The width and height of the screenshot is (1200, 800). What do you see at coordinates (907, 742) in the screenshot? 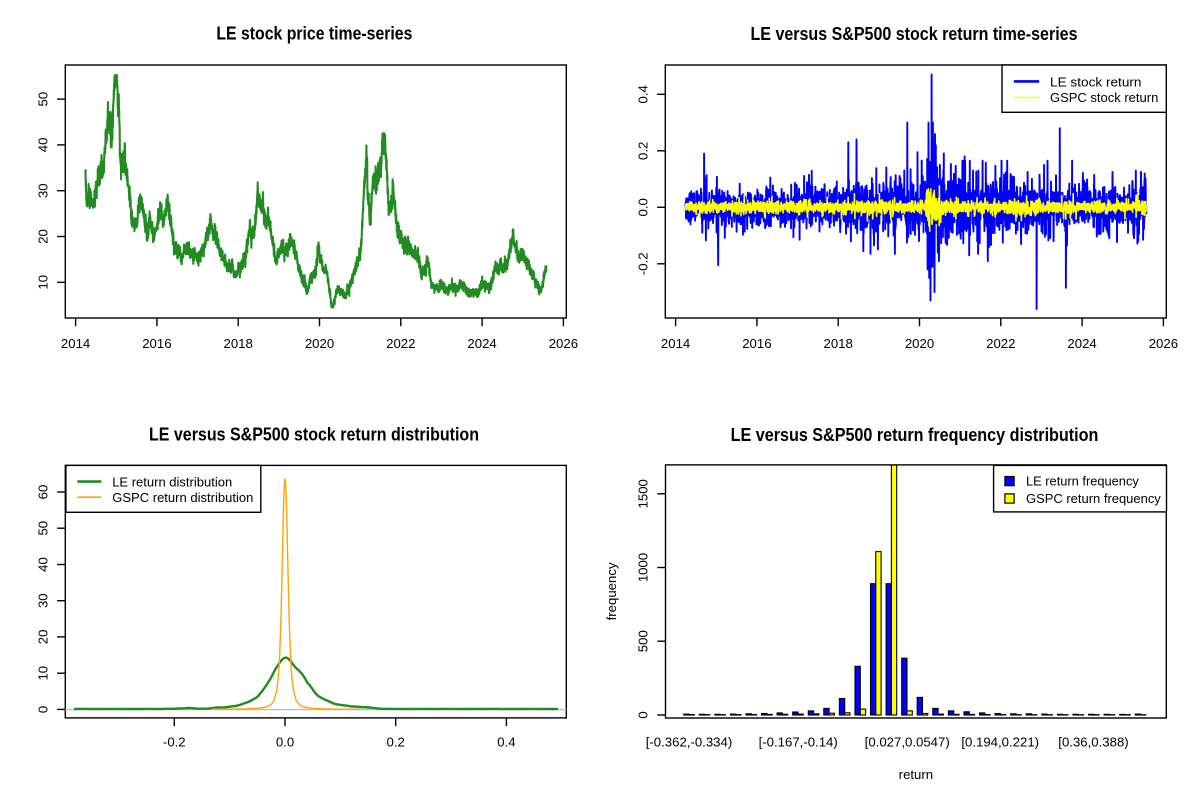
I see `svg-text: [0.027,0.0547)` at bounding box center [907, 742].